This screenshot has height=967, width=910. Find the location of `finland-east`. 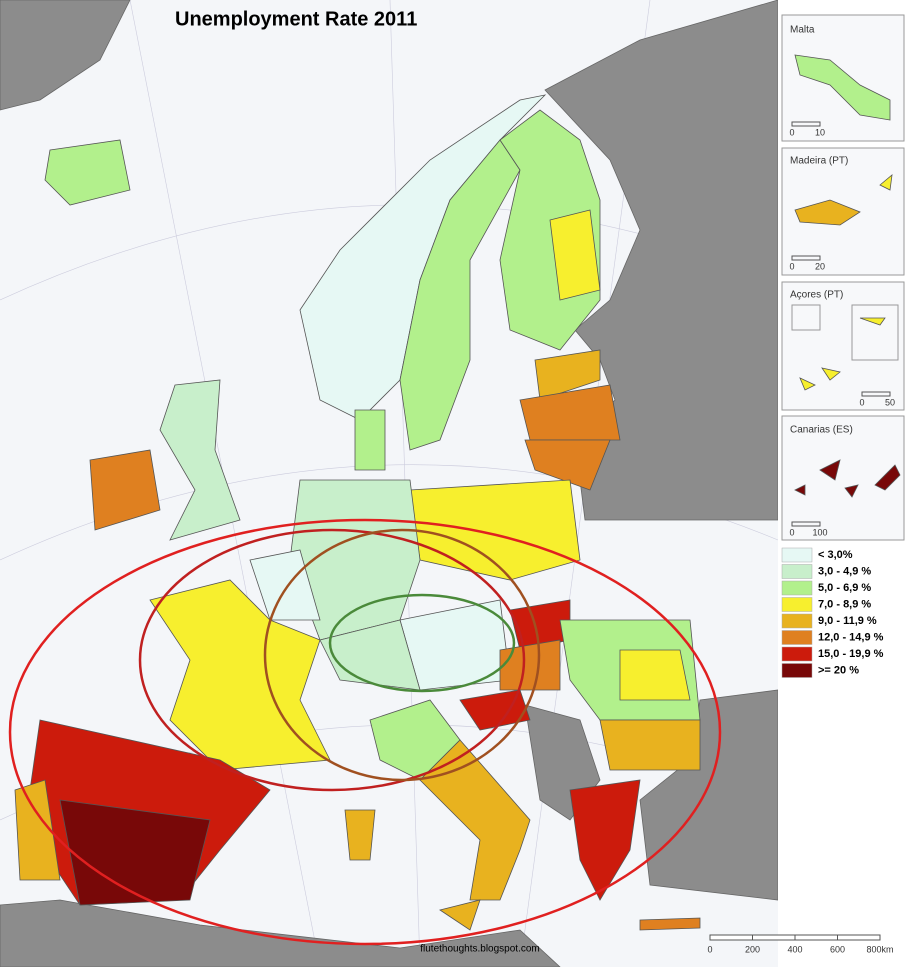

finland-east is located at coordinates (575, 255).